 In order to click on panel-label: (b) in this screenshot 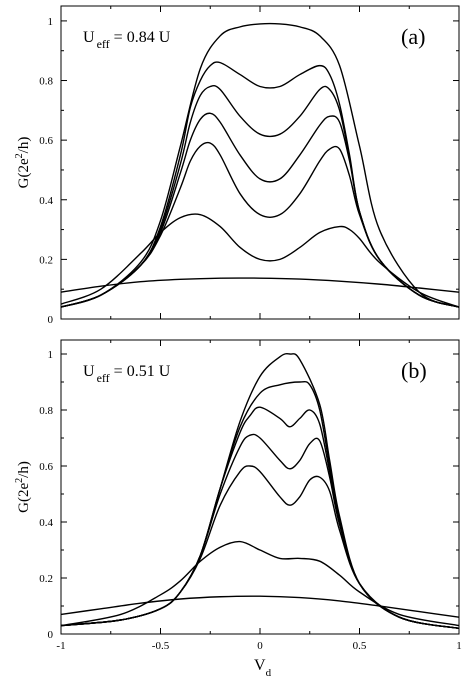, I will do `click(414, 370)`.